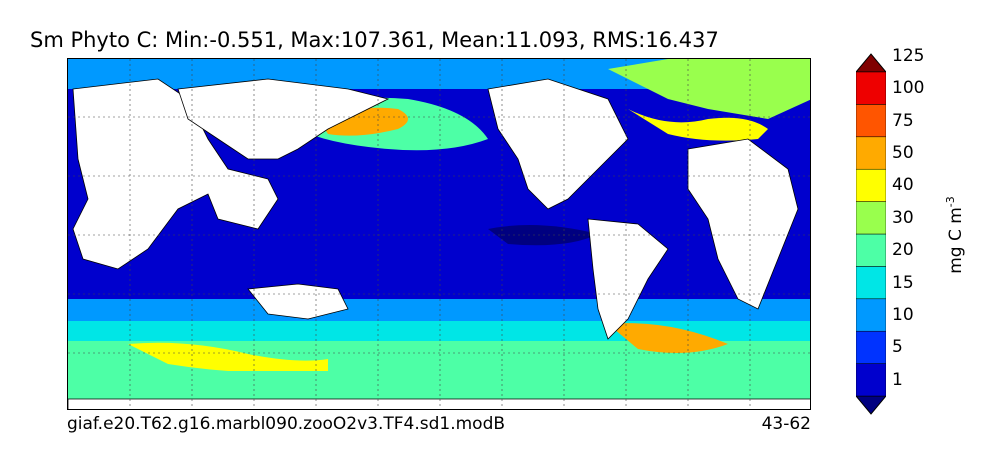 This screenshot has width=998, height=464. Describe the element at coordinates (298, 301) in the screenshot. I see `australia` at that location.